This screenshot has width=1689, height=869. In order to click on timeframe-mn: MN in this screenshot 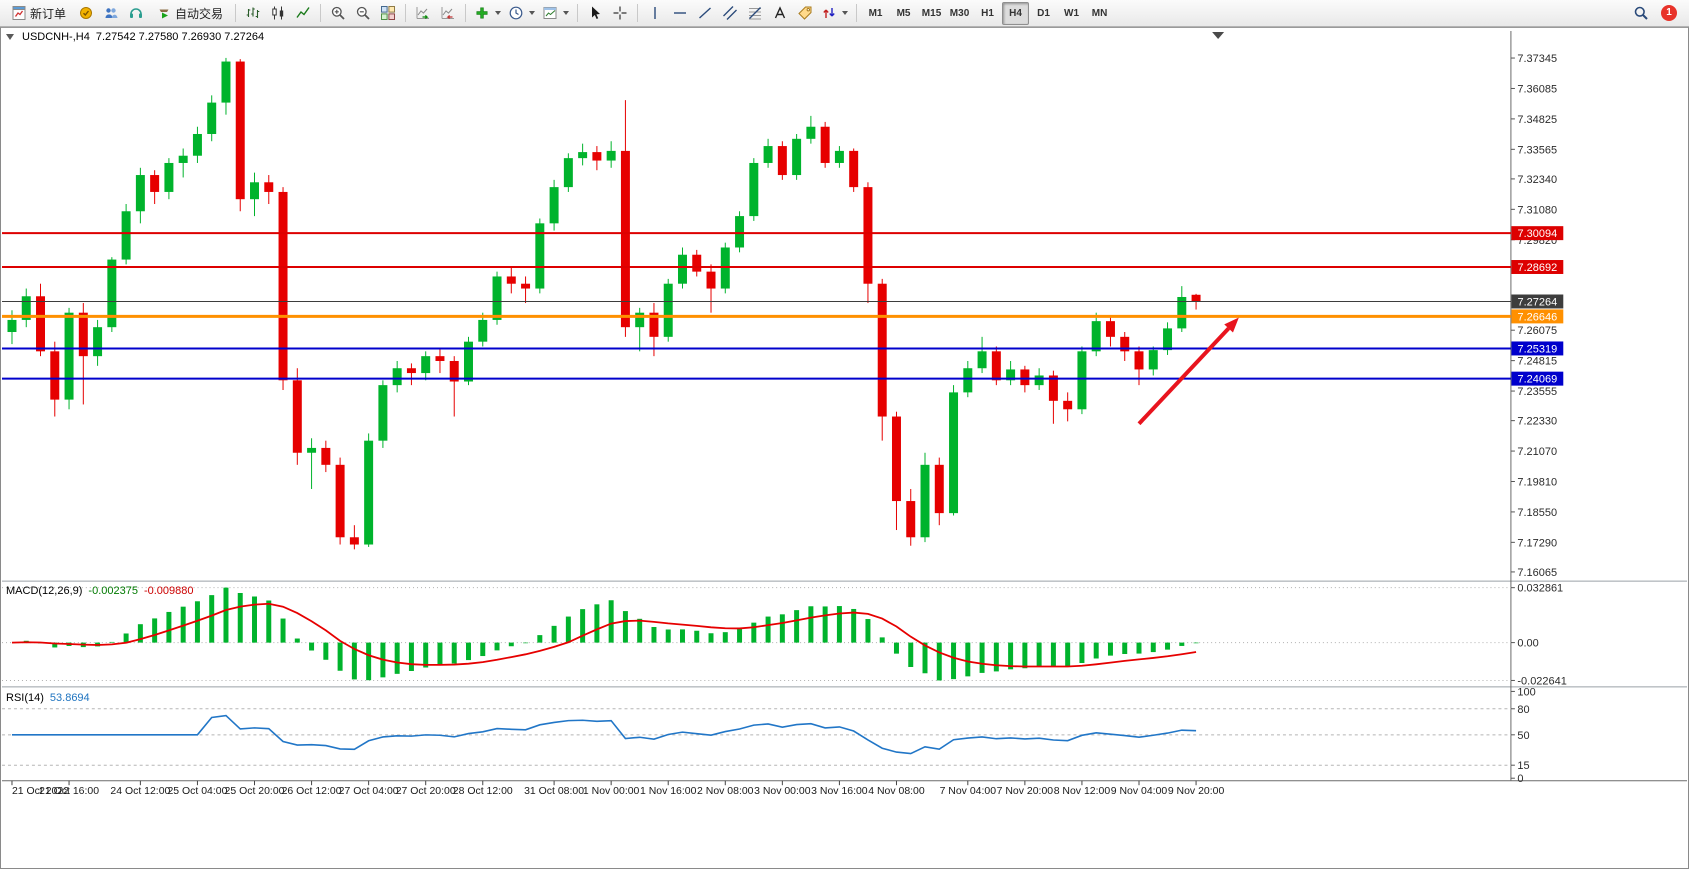, I will do `click(1099, 13)`.